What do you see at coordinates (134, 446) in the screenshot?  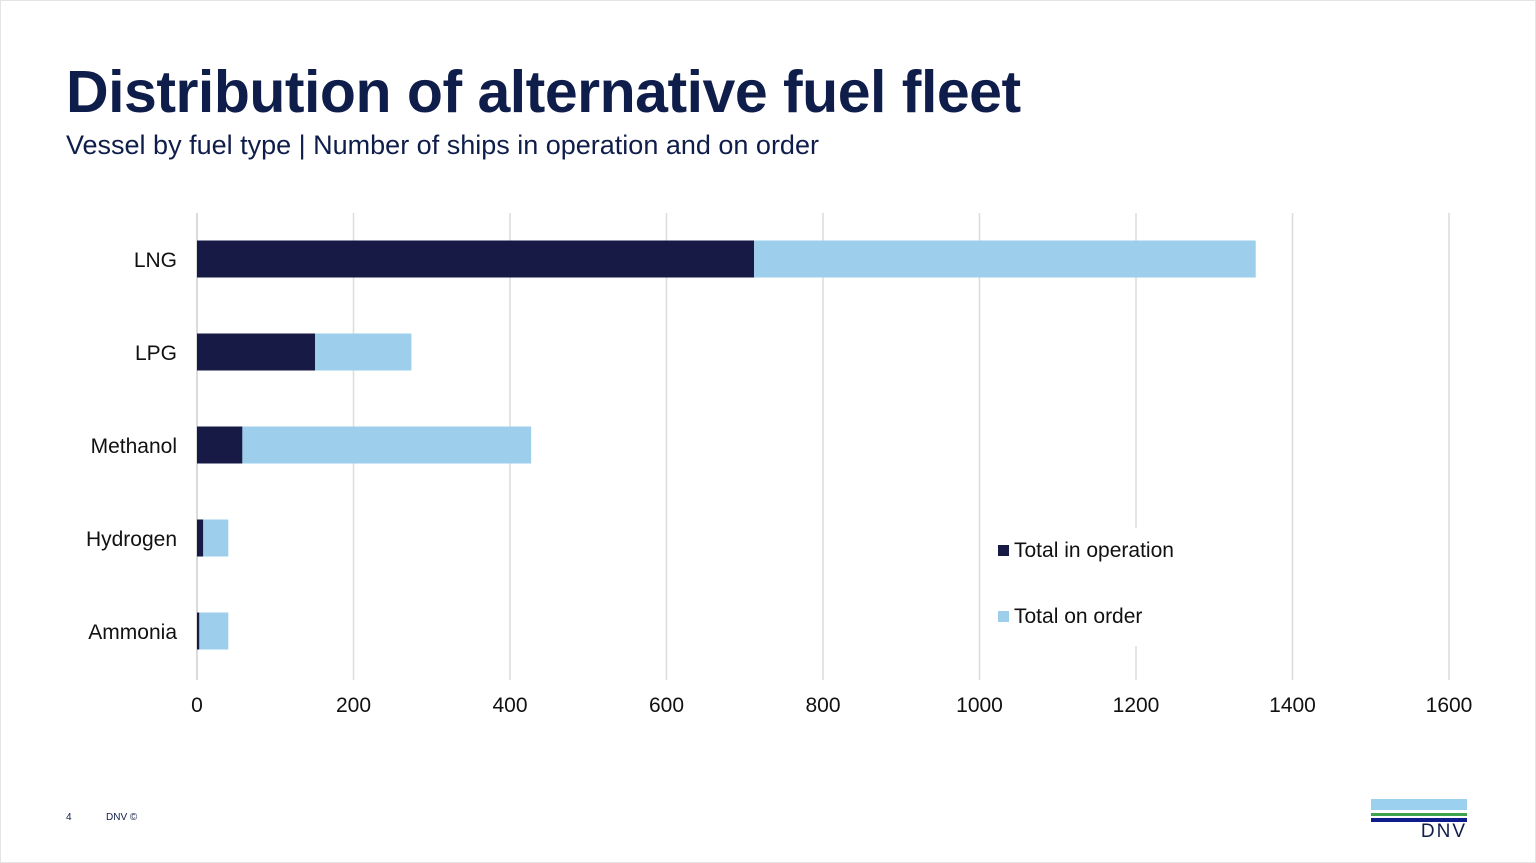 I see `category-label: Methanol` at bounding box center [134, 446].